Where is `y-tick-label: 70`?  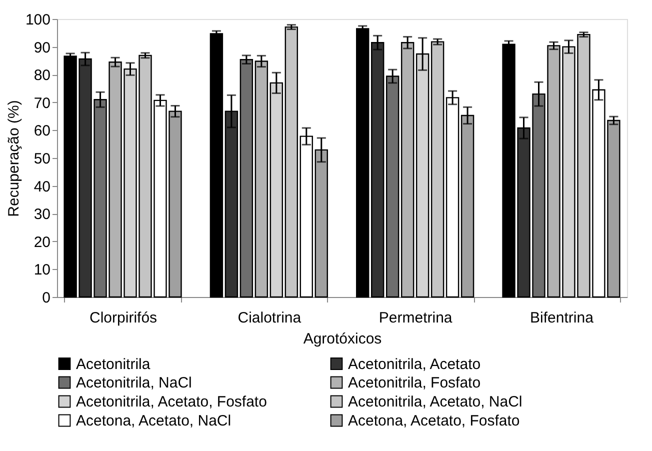
y-tick-label: 70 is located at coordinates (42, 103).